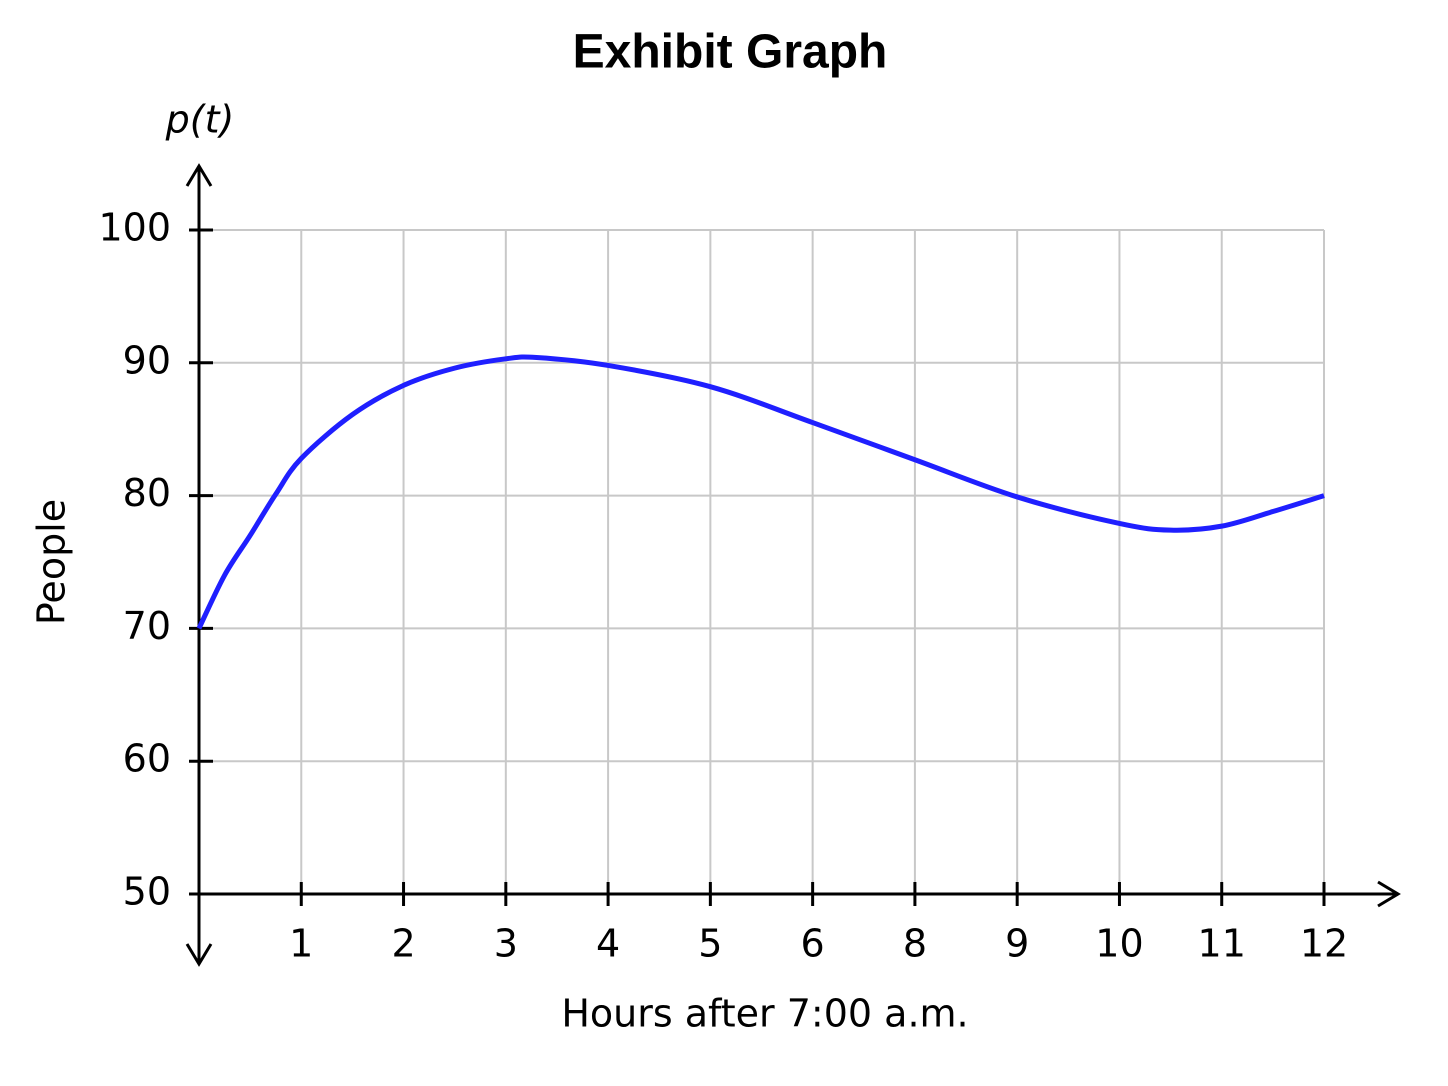 The width and height of the screenshot is (1448, 1086). What do you see at coordinates (764, 1014) in the screenshot?
I see `x-axis-label: Hours after 7:00 a.m.` at bounding box center [764, 1014].